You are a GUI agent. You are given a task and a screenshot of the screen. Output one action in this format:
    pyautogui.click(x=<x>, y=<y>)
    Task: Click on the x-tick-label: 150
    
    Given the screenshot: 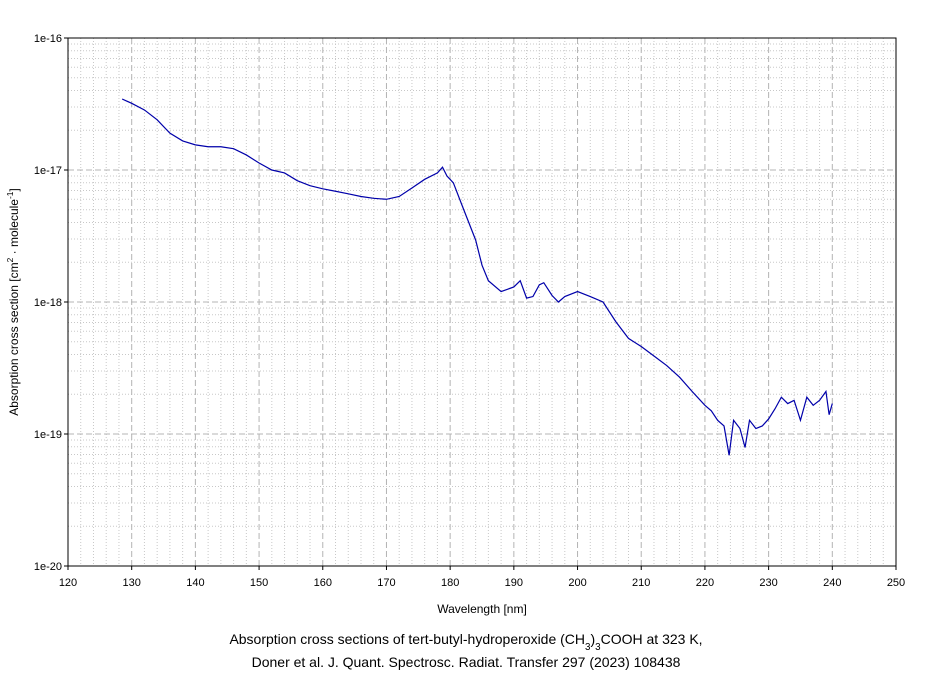 What is the action you would take?
    pyautogui.click(x=259, y=583)
    